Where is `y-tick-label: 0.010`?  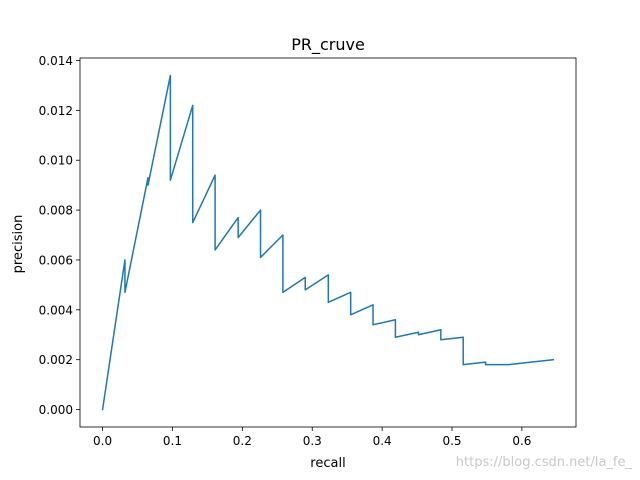
y-tick-label: 0.010 is located at coordinates (56, 161).